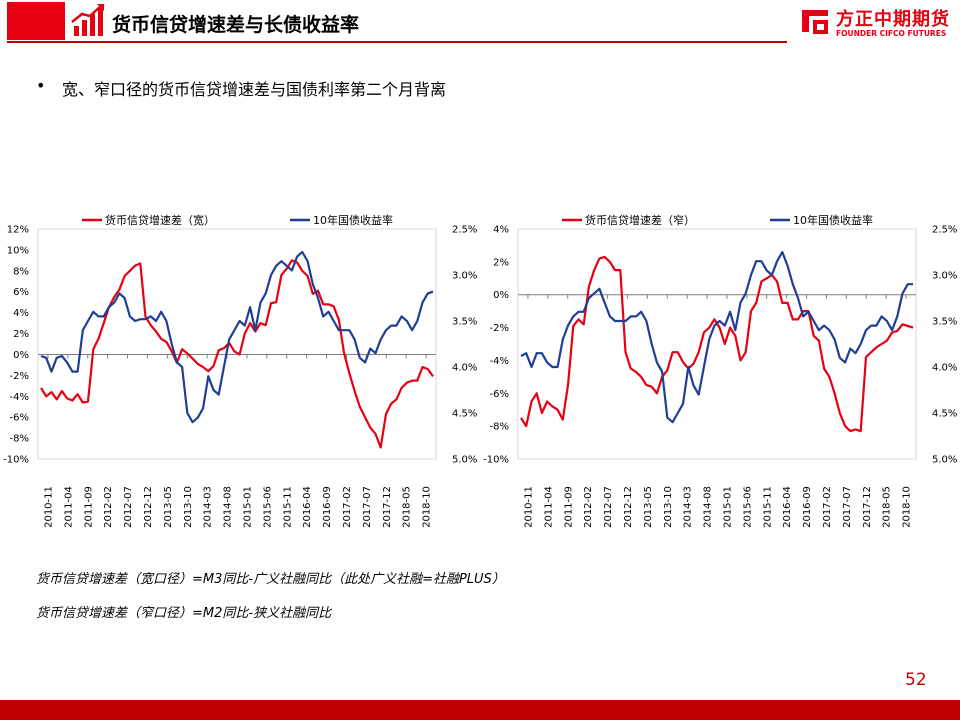  I want to click on narrow-x-tick-label: 2014-03, so click(688, 507).